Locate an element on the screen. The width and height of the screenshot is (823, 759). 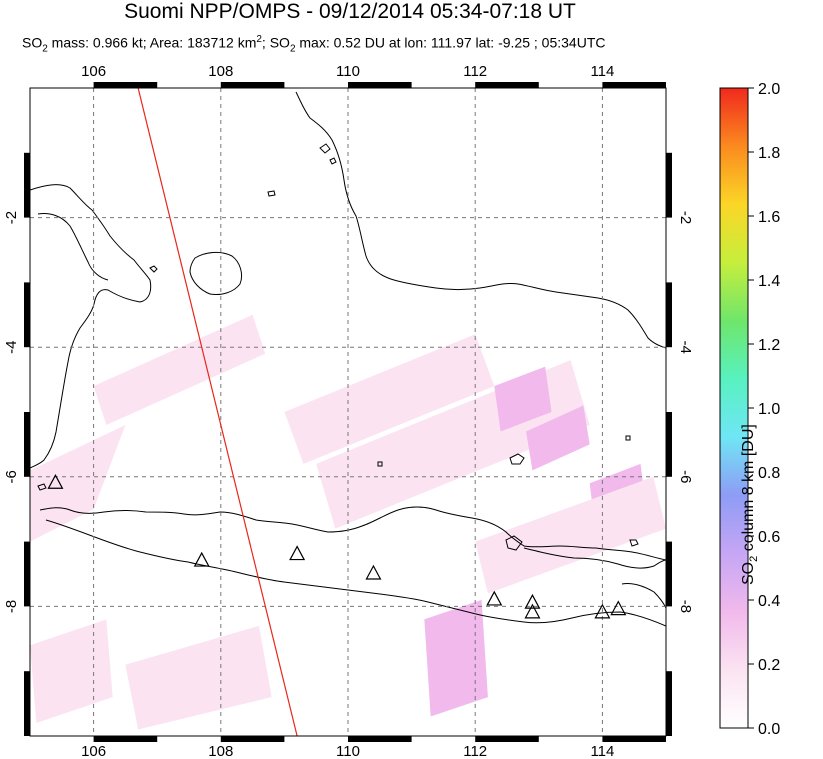
colorbar-label: SO2 column 8 km [DU] is located at coordinates (750, 504).